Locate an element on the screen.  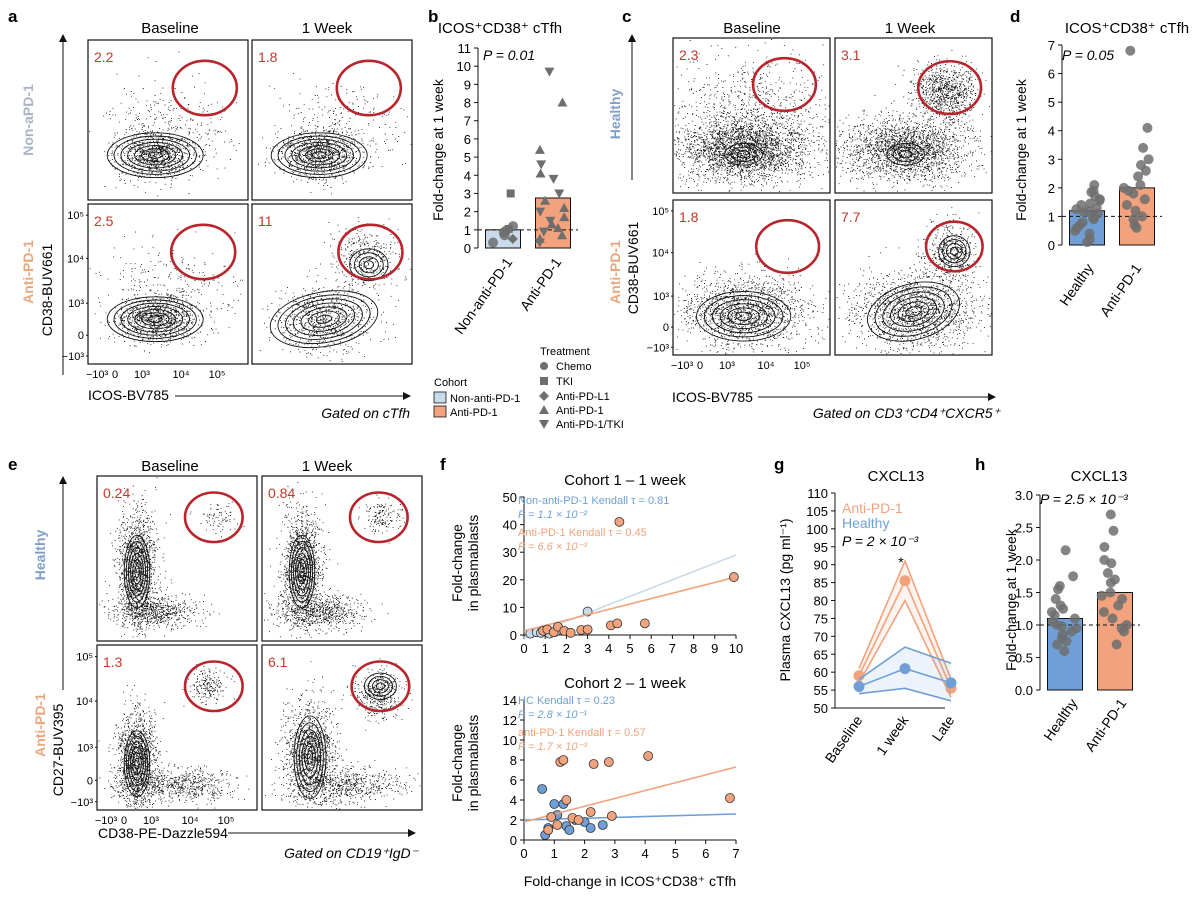
line-Anti-PD-1-lower is located at coordinates (905, 648).